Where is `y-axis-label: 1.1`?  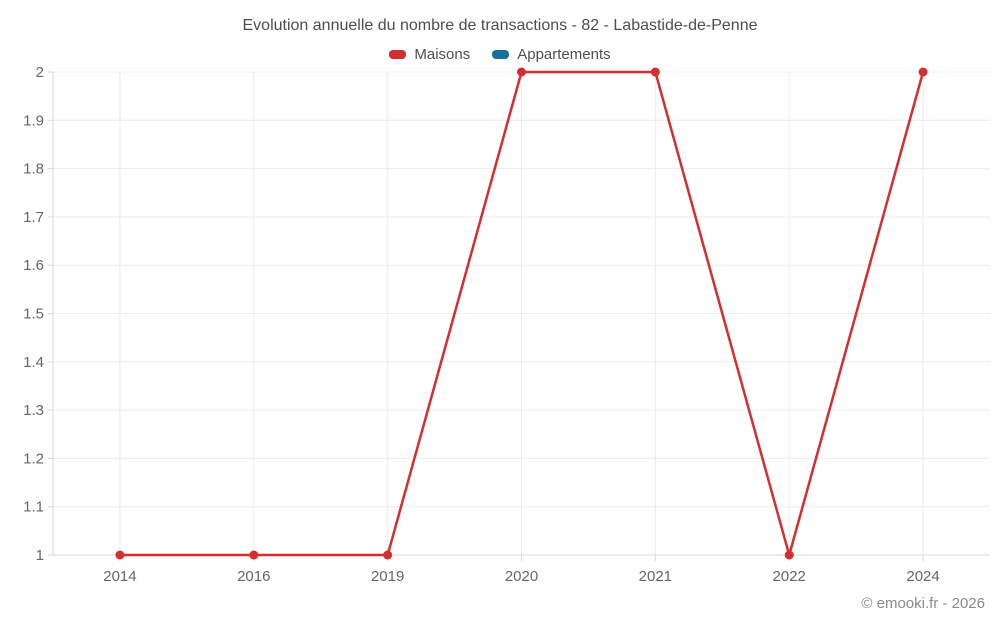
y-axis-label: 1.1 is located at coordinates (33, 507).